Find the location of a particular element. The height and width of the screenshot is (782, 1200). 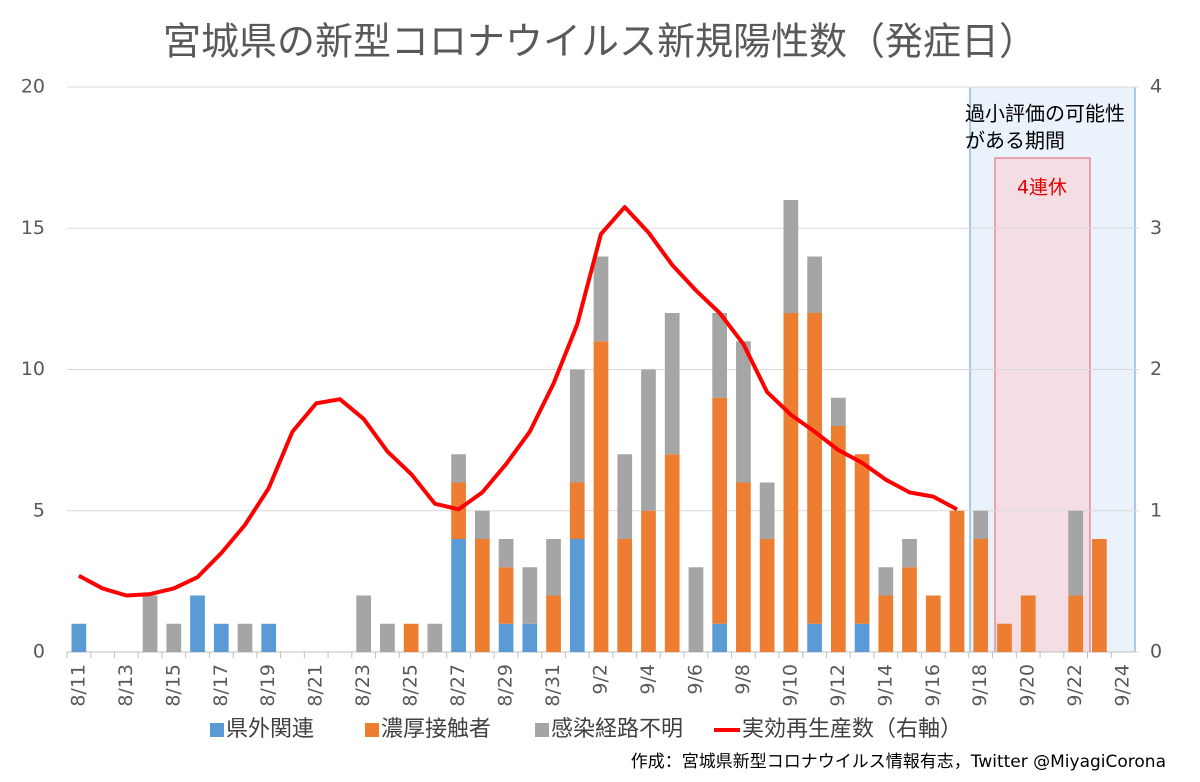

x-tick-label: 9/2 is located at coordinates (601, 679).